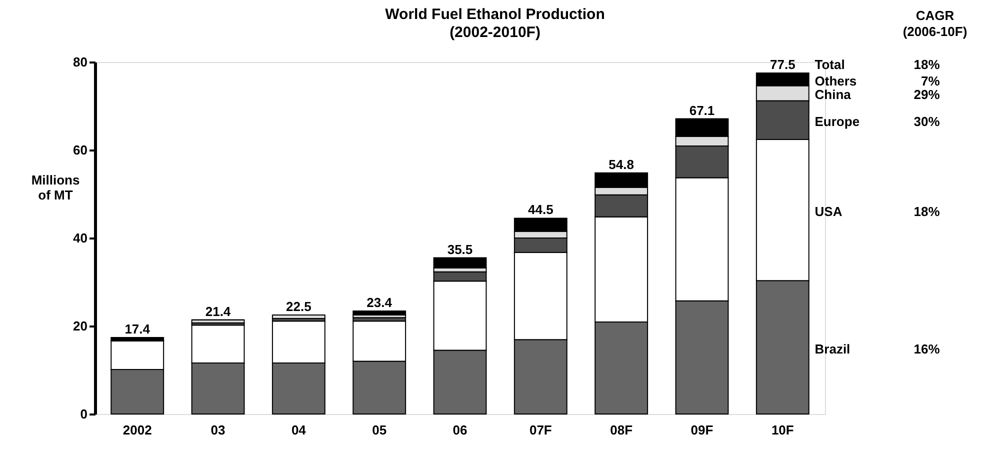 Image resolution: width=984 pixels, height=457 pixels. I want to click on x-tick-label: 08F, so click(621, 430).